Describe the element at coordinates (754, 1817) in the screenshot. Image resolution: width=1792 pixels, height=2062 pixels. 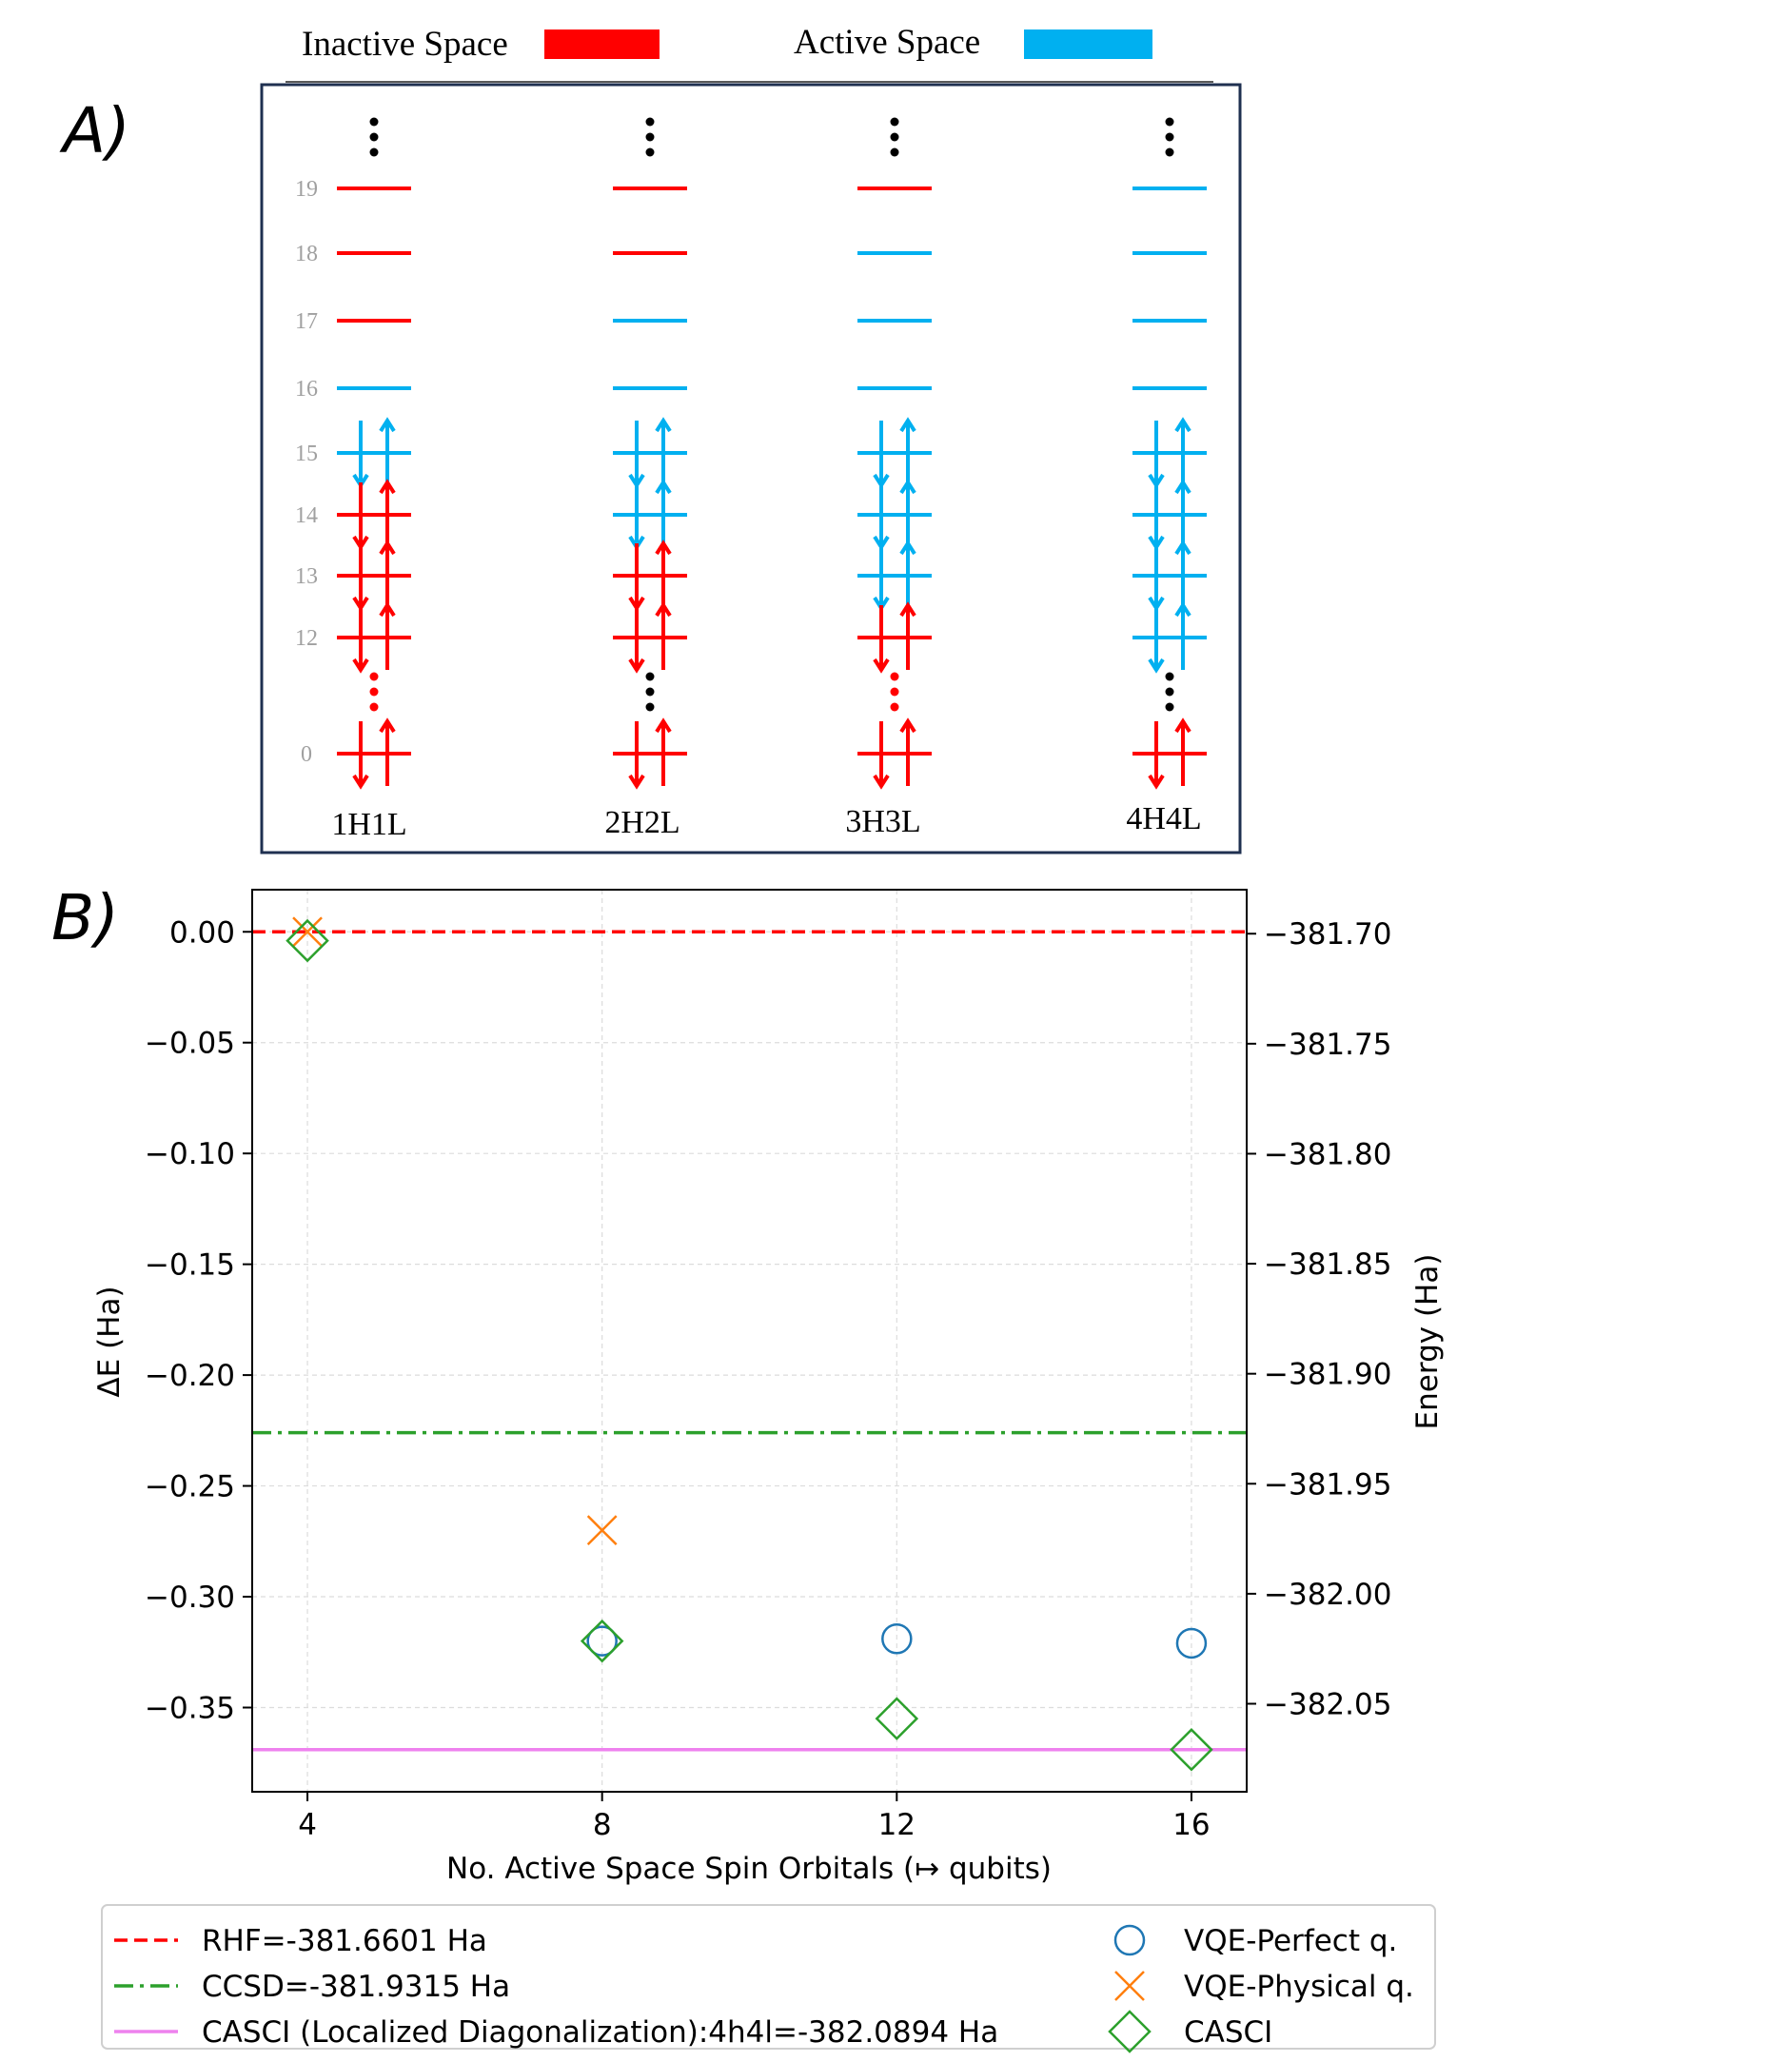
I see `x-axis-ticks: 4 8 12 16` at that location.